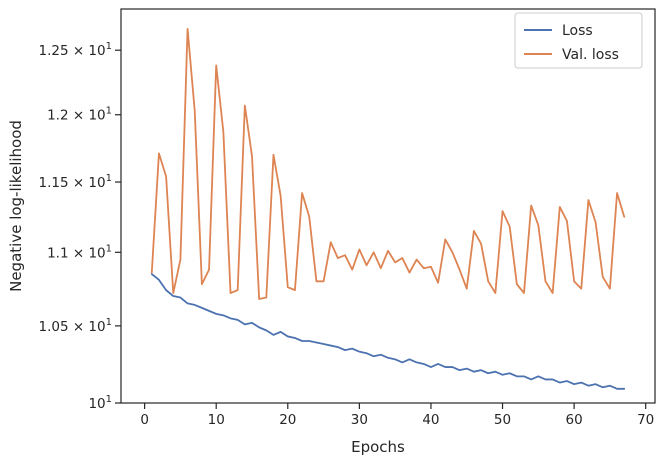 This screenshot has height=463, width=666. What do you see at coordinates (144, 420) in the screenshot?
I see `x-tick-label: 0` at bounding box center [144, 420].